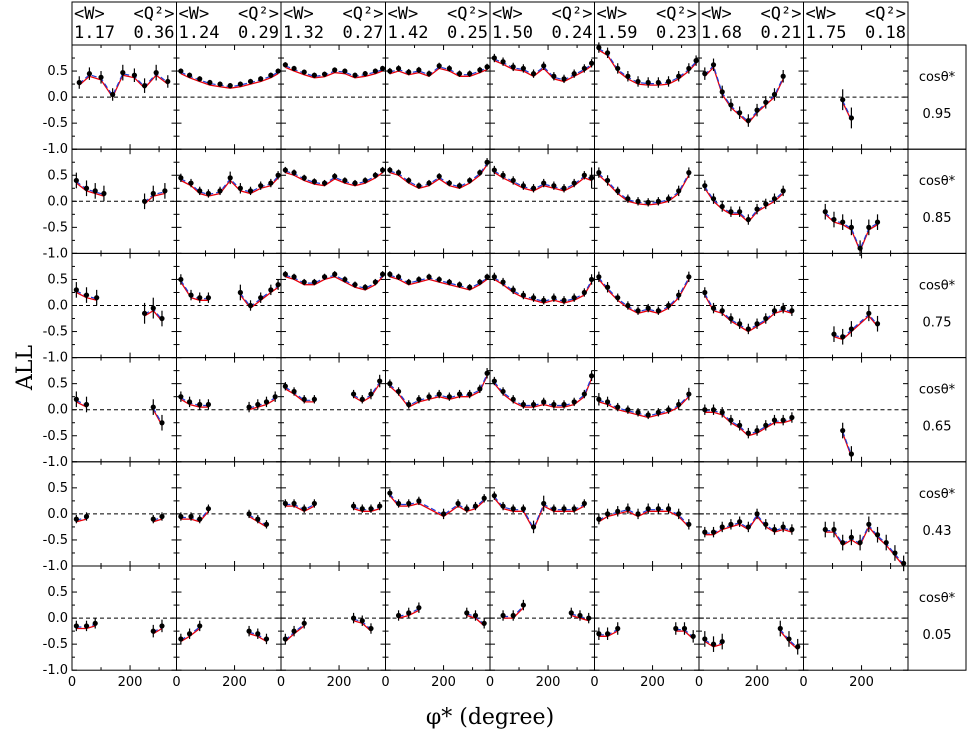 This screenshot has width=969, height=730. I want to click on x-tick-label: 0, so click(385, 682).